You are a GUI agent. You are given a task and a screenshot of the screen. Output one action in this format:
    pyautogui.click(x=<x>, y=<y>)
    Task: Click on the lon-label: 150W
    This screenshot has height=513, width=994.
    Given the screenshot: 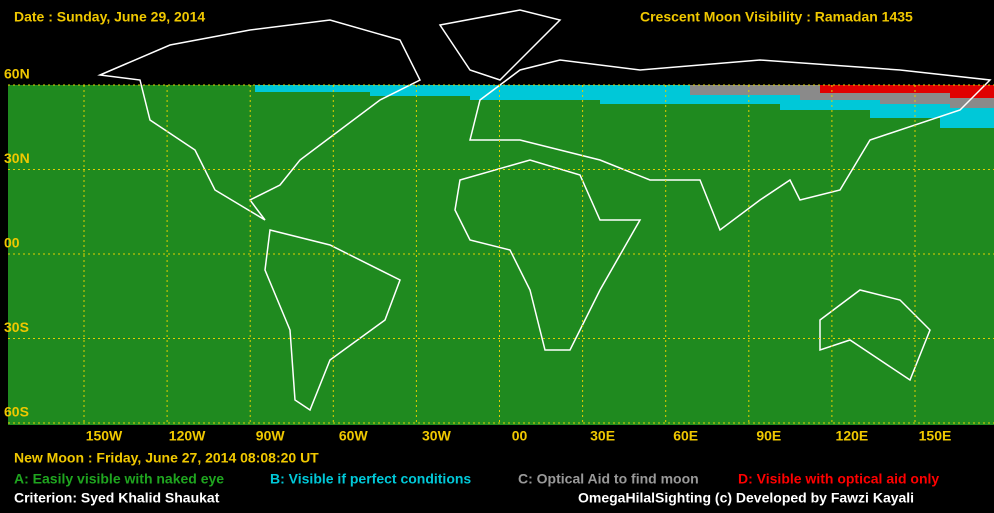 What is the action you would take?
    pyautogui.click(x=104, y=436)
    